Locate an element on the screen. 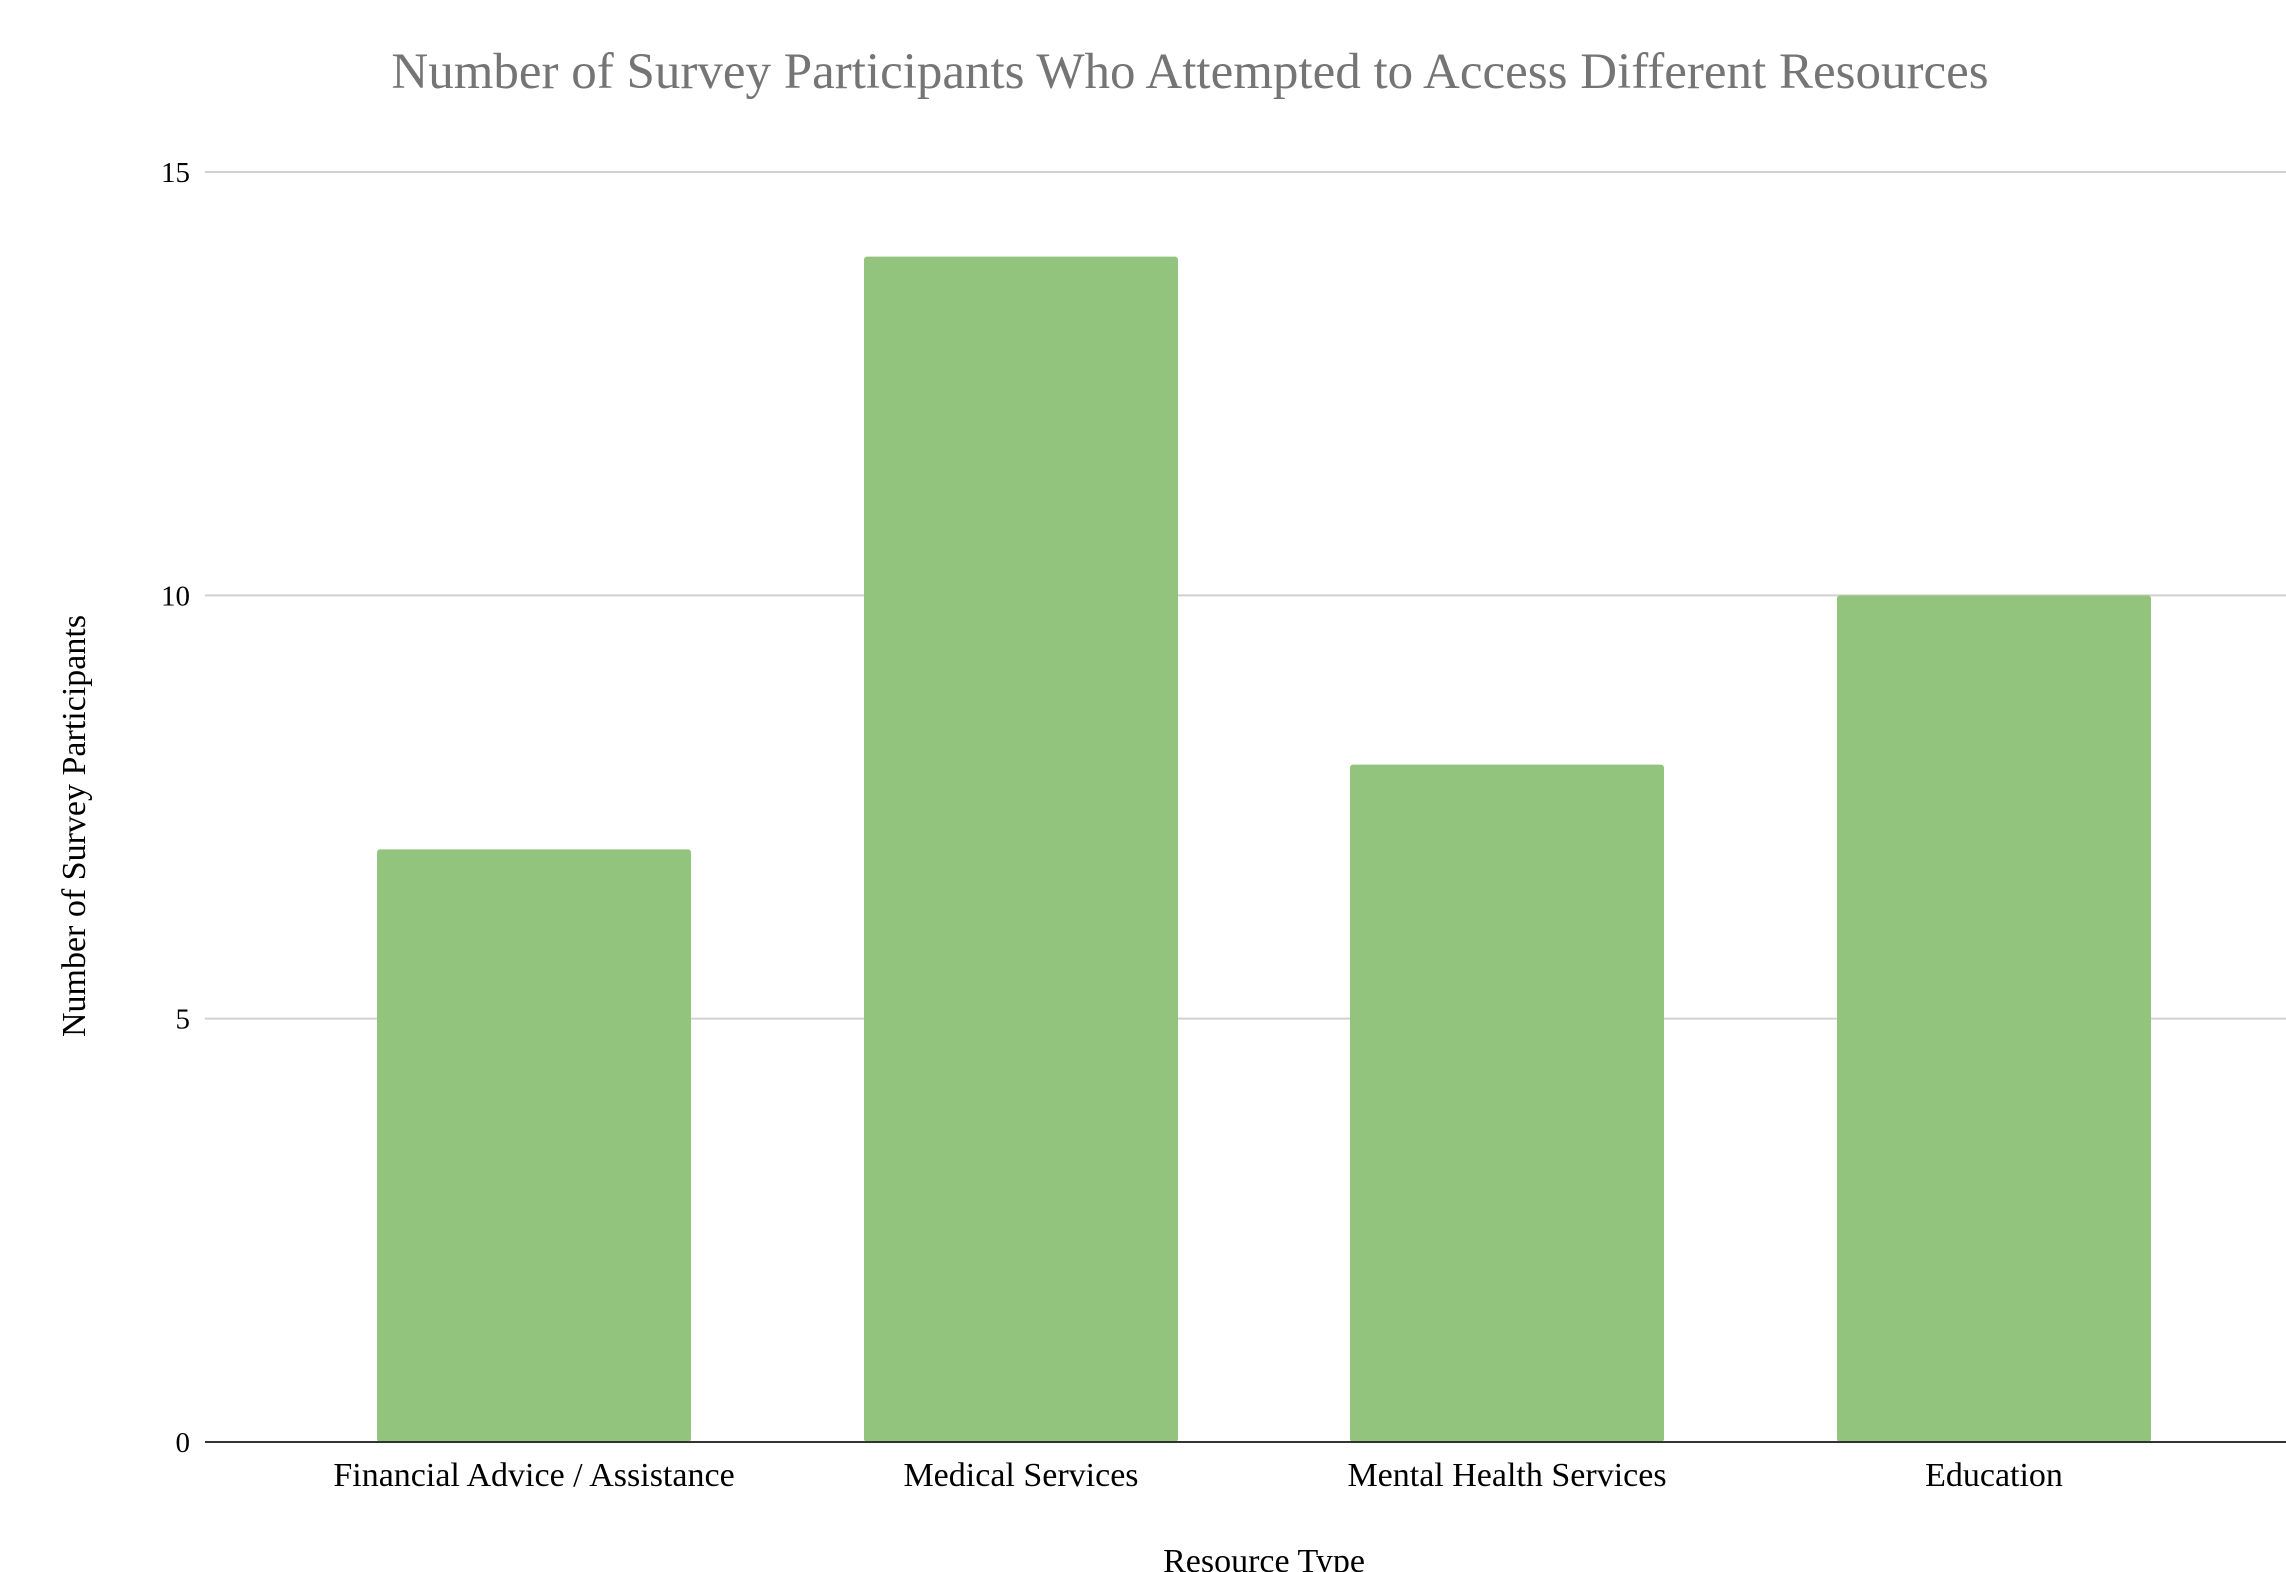 The height and width of the screenshot is (1572, 2286). y-tick-label: 5 is located at coordinates (183, 1020).